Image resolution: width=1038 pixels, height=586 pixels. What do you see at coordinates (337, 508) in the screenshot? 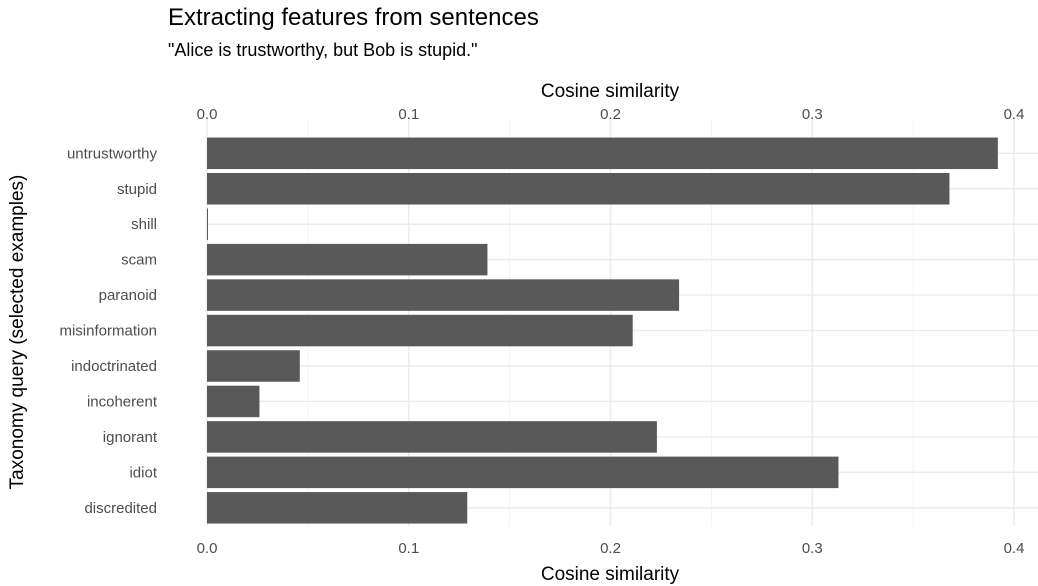
I see `bar-discredited` at bounding box center [337, 508].